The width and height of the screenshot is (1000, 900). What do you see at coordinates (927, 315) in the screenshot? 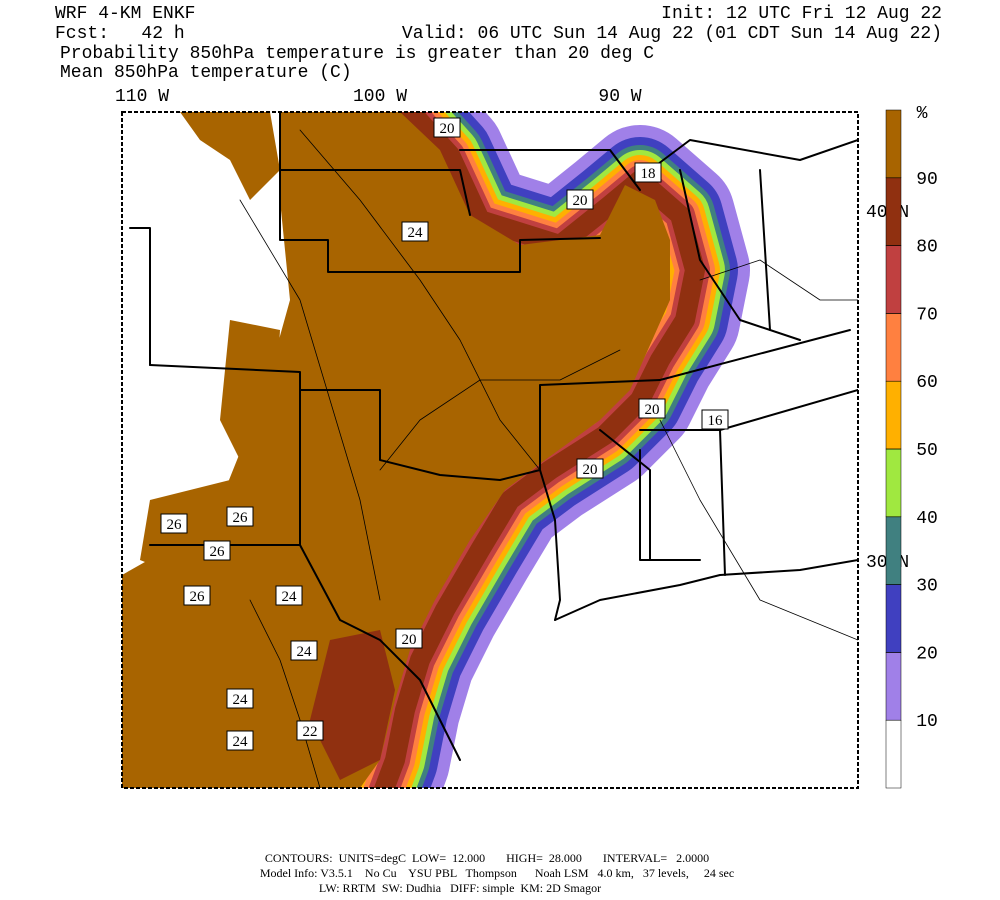
I see `colorbar-label: 70` at bounding box center [927, 315].